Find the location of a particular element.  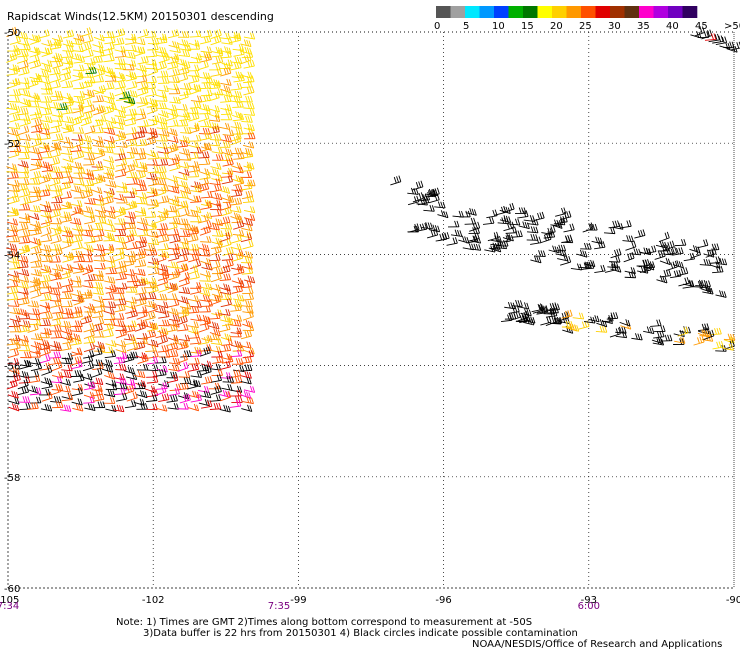

legend-label: 45 is located at coordinates (701, 26).